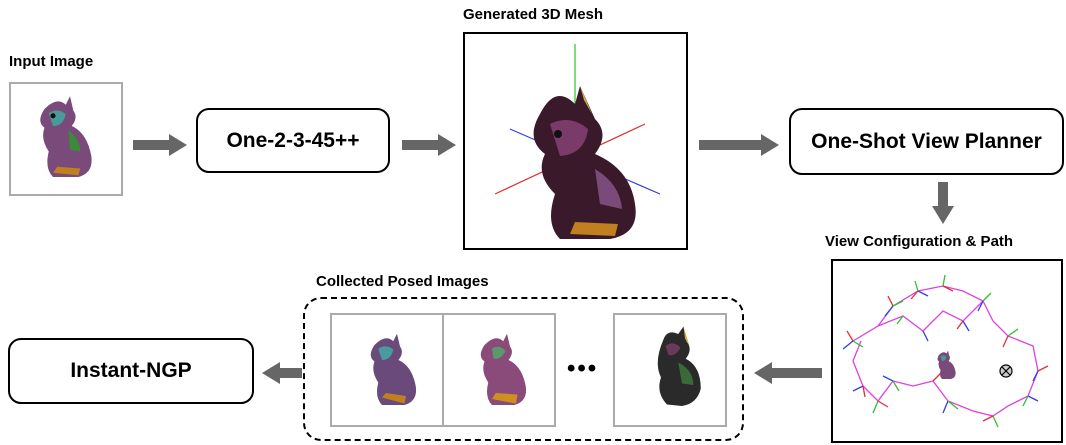 This screenshot has height=445, width=1066. What do you see at coordinates (788, 373) in the screenshot?
I see `arrow-config-to-collected` at bounding box center [788, 373].